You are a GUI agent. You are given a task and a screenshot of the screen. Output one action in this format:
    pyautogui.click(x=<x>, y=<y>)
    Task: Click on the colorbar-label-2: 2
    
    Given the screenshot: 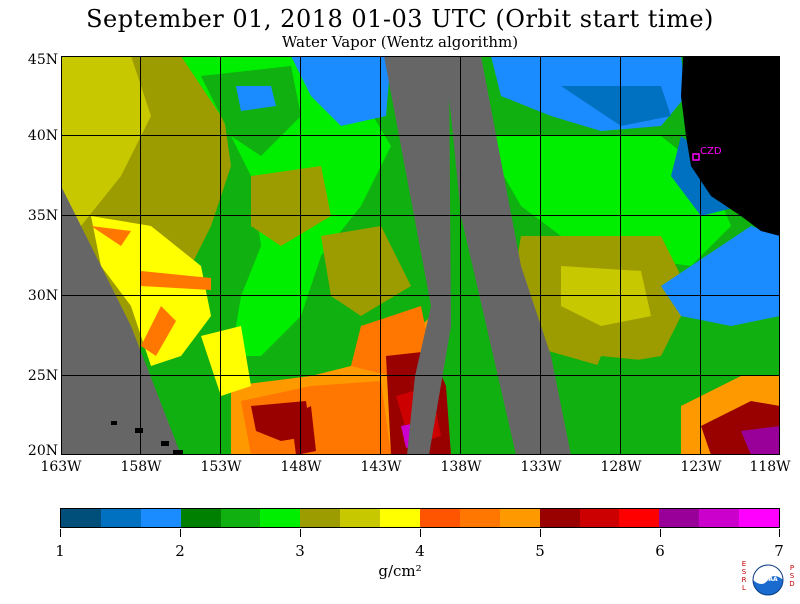 What is the action you would take?
    pyautogui.click(x=180, y=551)
    